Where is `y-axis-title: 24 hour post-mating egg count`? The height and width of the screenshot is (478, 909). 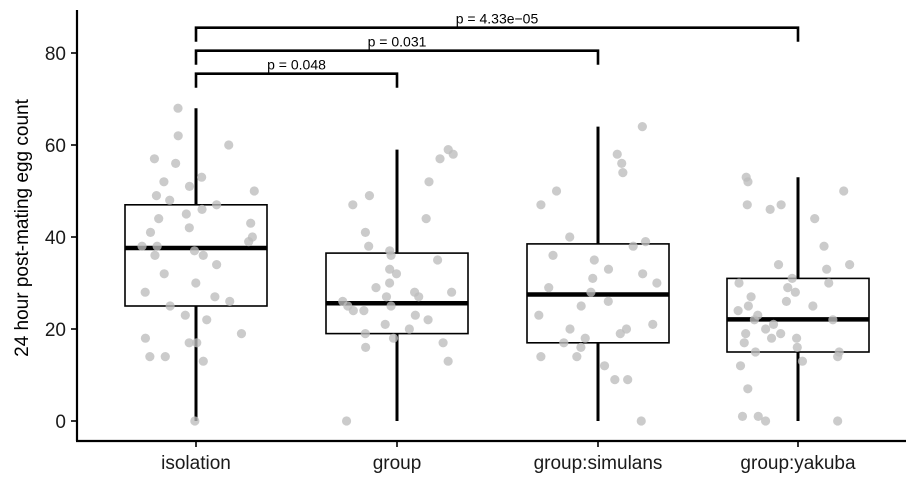
y-axis-title: 24 hour post-mating egg count is located at coordinates (22, 227).